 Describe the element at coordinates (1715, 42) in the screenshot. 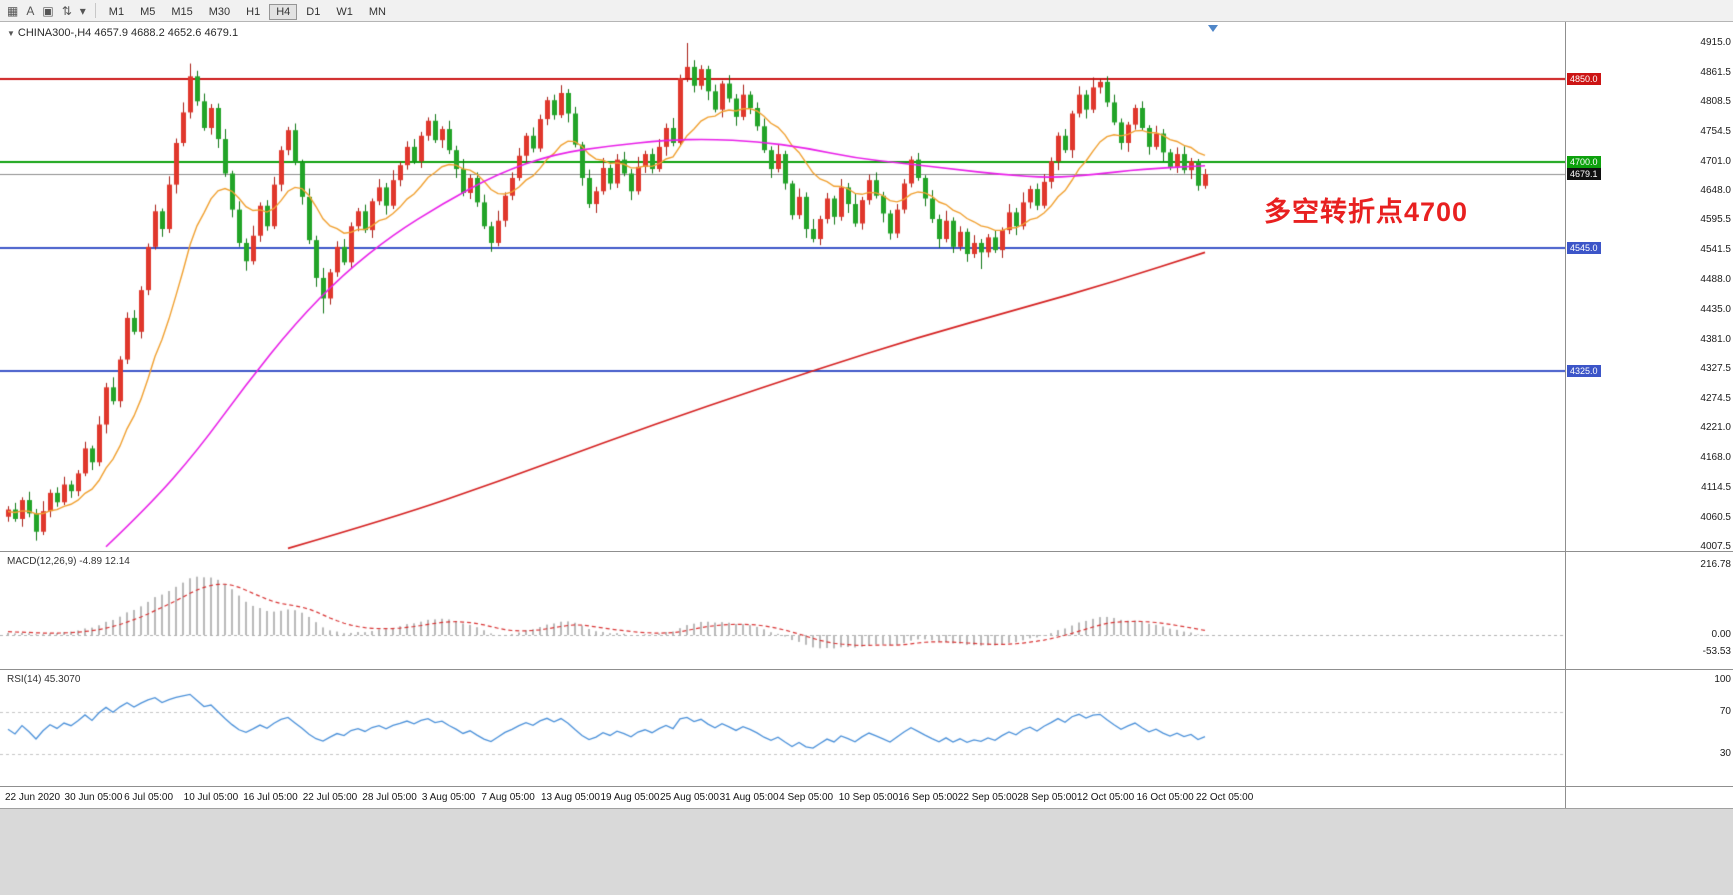

I see `price-scale-label: 4915.0` at that location.